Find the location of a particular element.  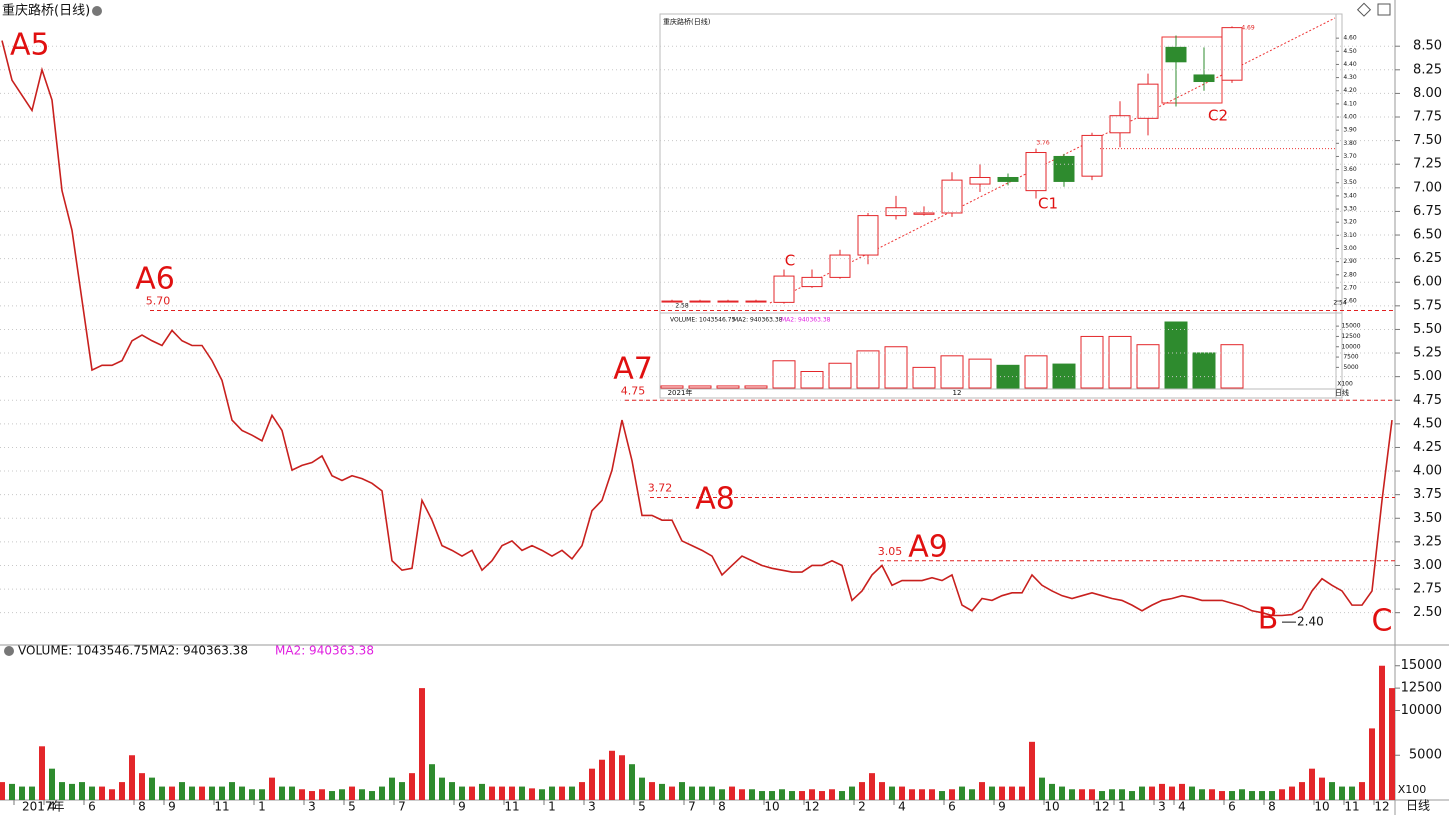

y-tick-label: 6.25 is located at coordinates (1427, 258).